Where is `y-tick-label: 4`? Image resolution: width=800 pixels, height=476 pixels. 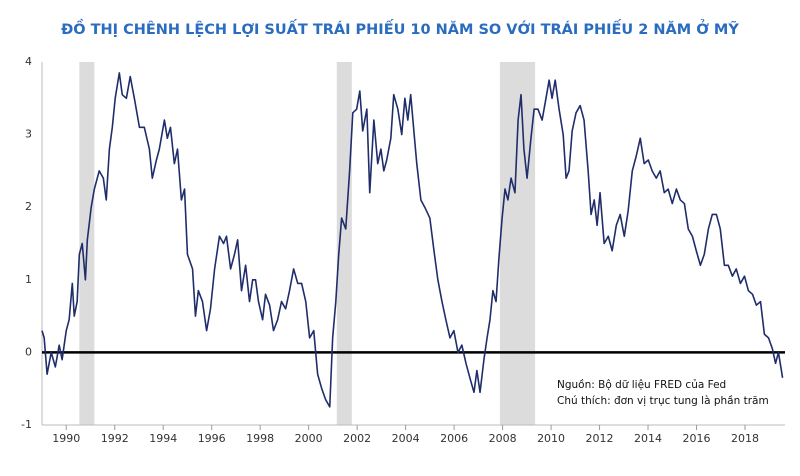
y-tick-label: 4 is located at coordinates (28, 61).